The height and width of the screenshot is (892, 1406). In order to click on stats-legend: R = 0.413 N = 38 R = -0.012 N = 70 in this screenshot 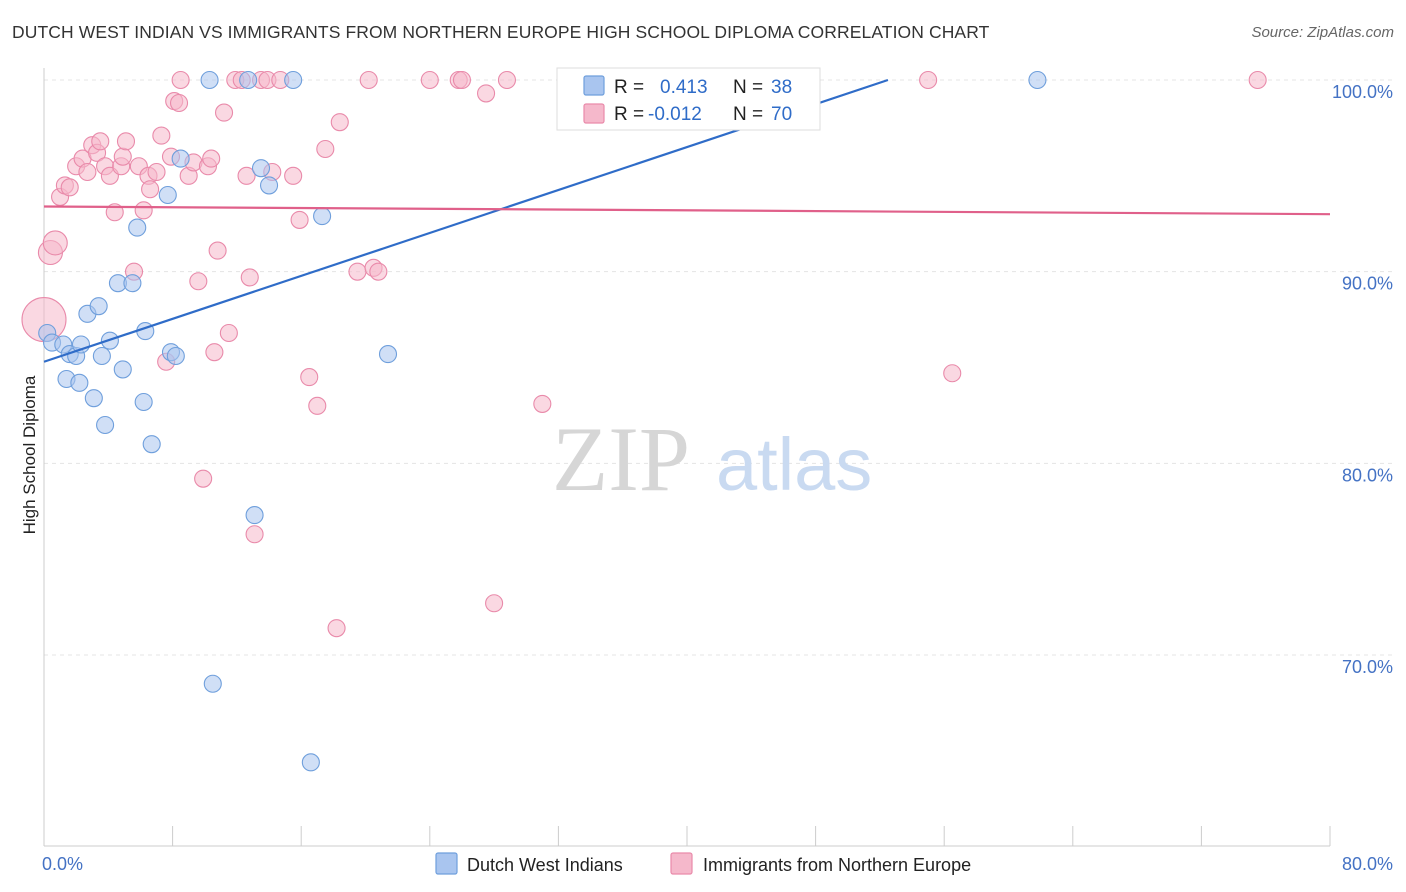, I will do `click(688, 99)`.